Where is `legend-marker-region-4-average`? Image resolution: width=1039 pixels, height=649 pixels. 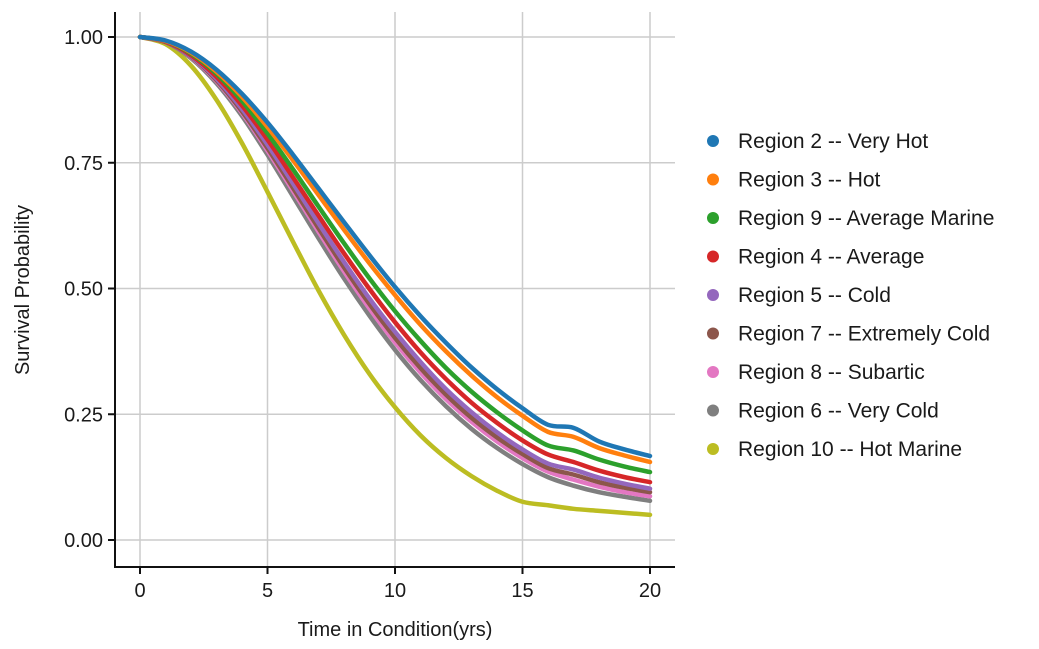
legend-marker-region-4-average is located at coordinates (713, 256).